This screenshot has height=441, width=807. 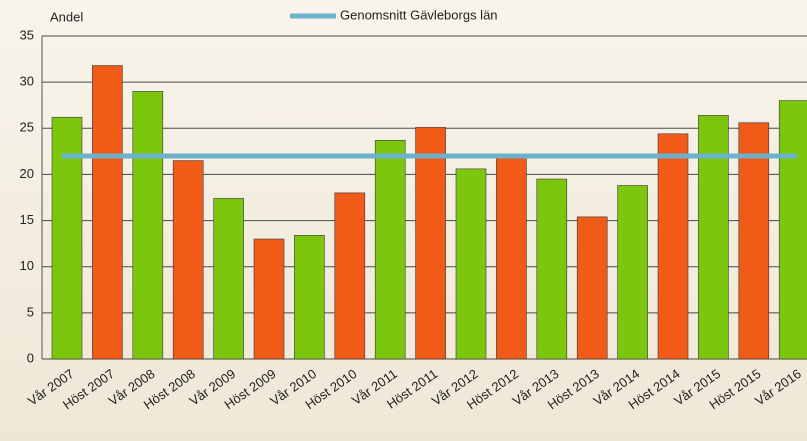 I want to click on y-tick-label: 15, so click(x=27, y=219).